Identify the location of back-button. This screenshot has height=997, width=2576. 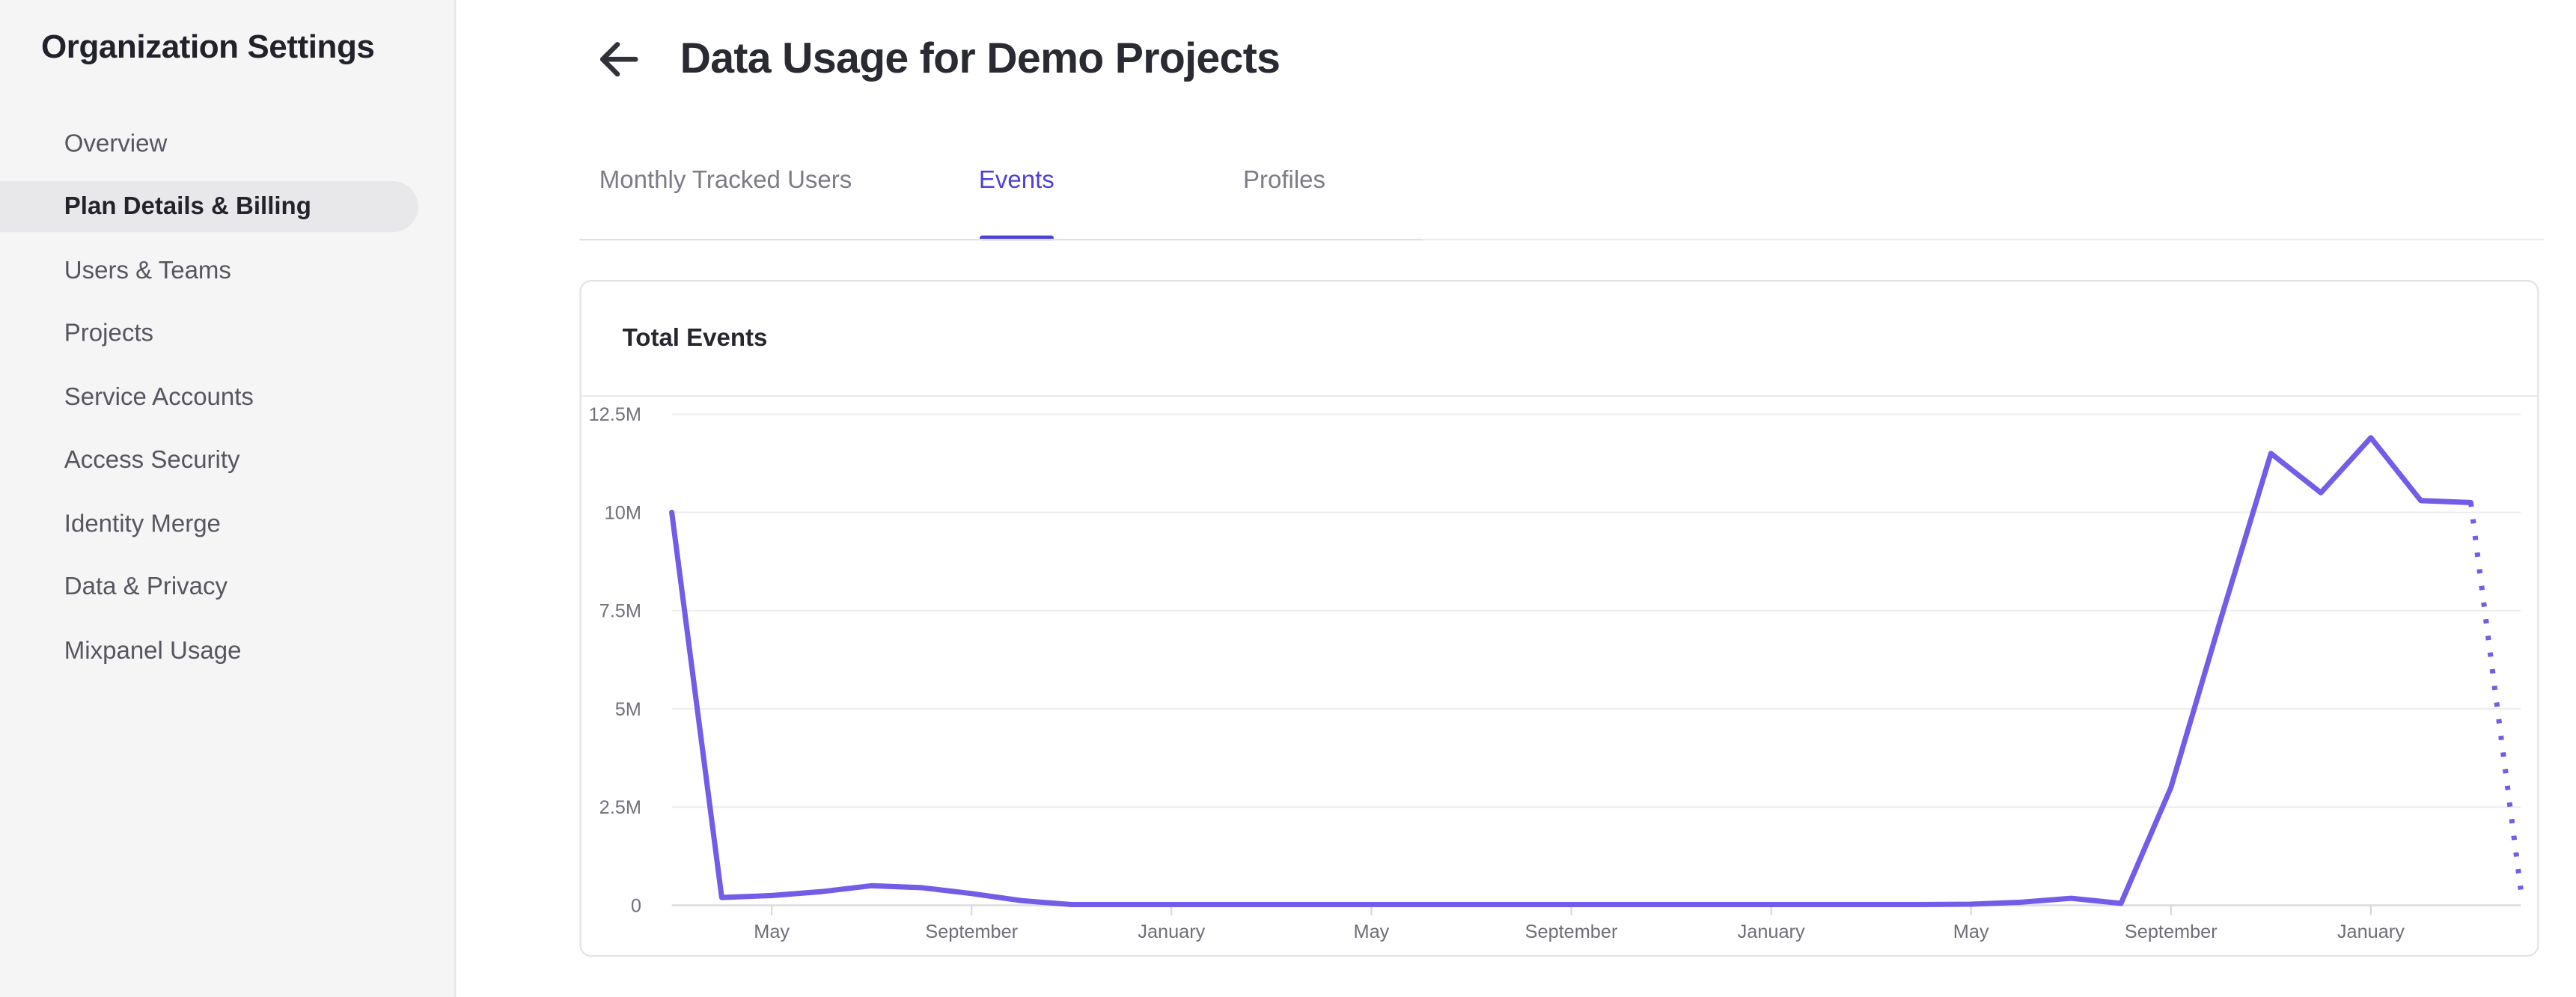
(619, 59).